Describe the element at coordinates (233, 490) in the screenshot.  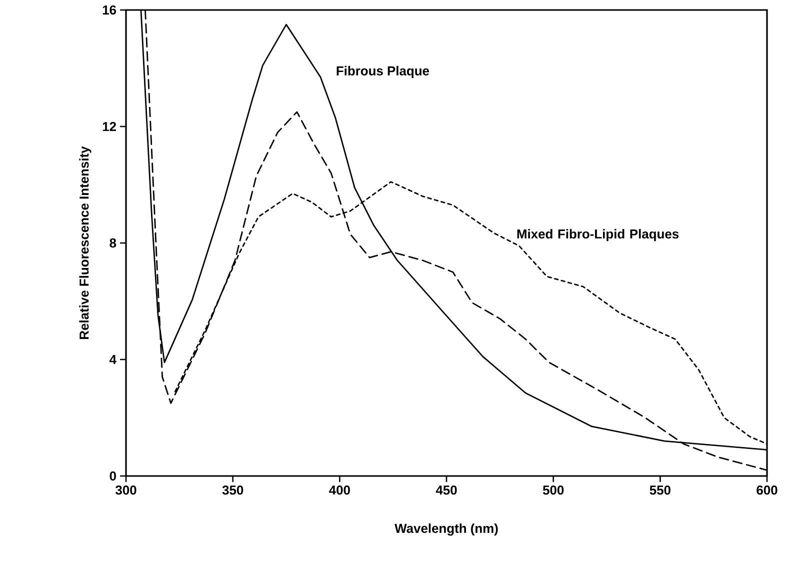
I see `x-tick-label: 350` at that location.